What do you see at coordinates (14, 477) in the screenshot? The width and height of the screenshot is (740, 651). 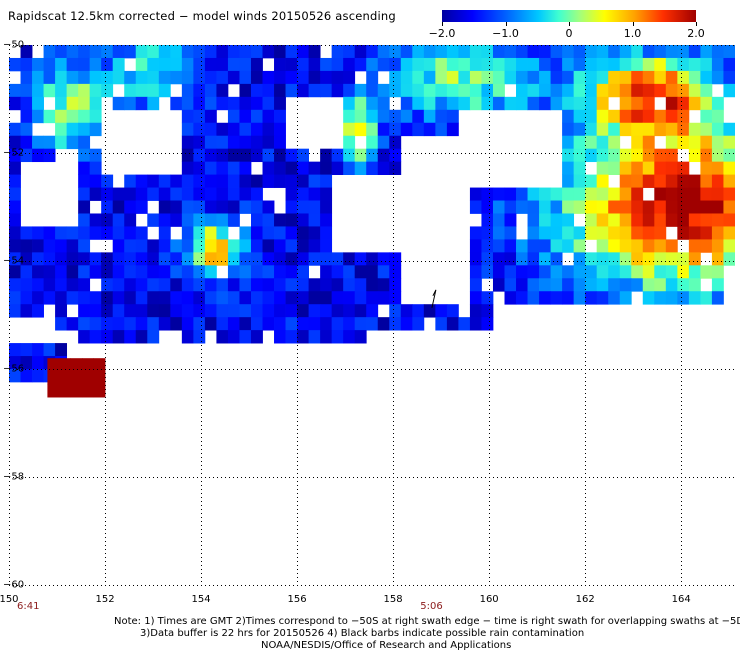 I see `y-tick-label: −58` at bounding box center [14, 477].